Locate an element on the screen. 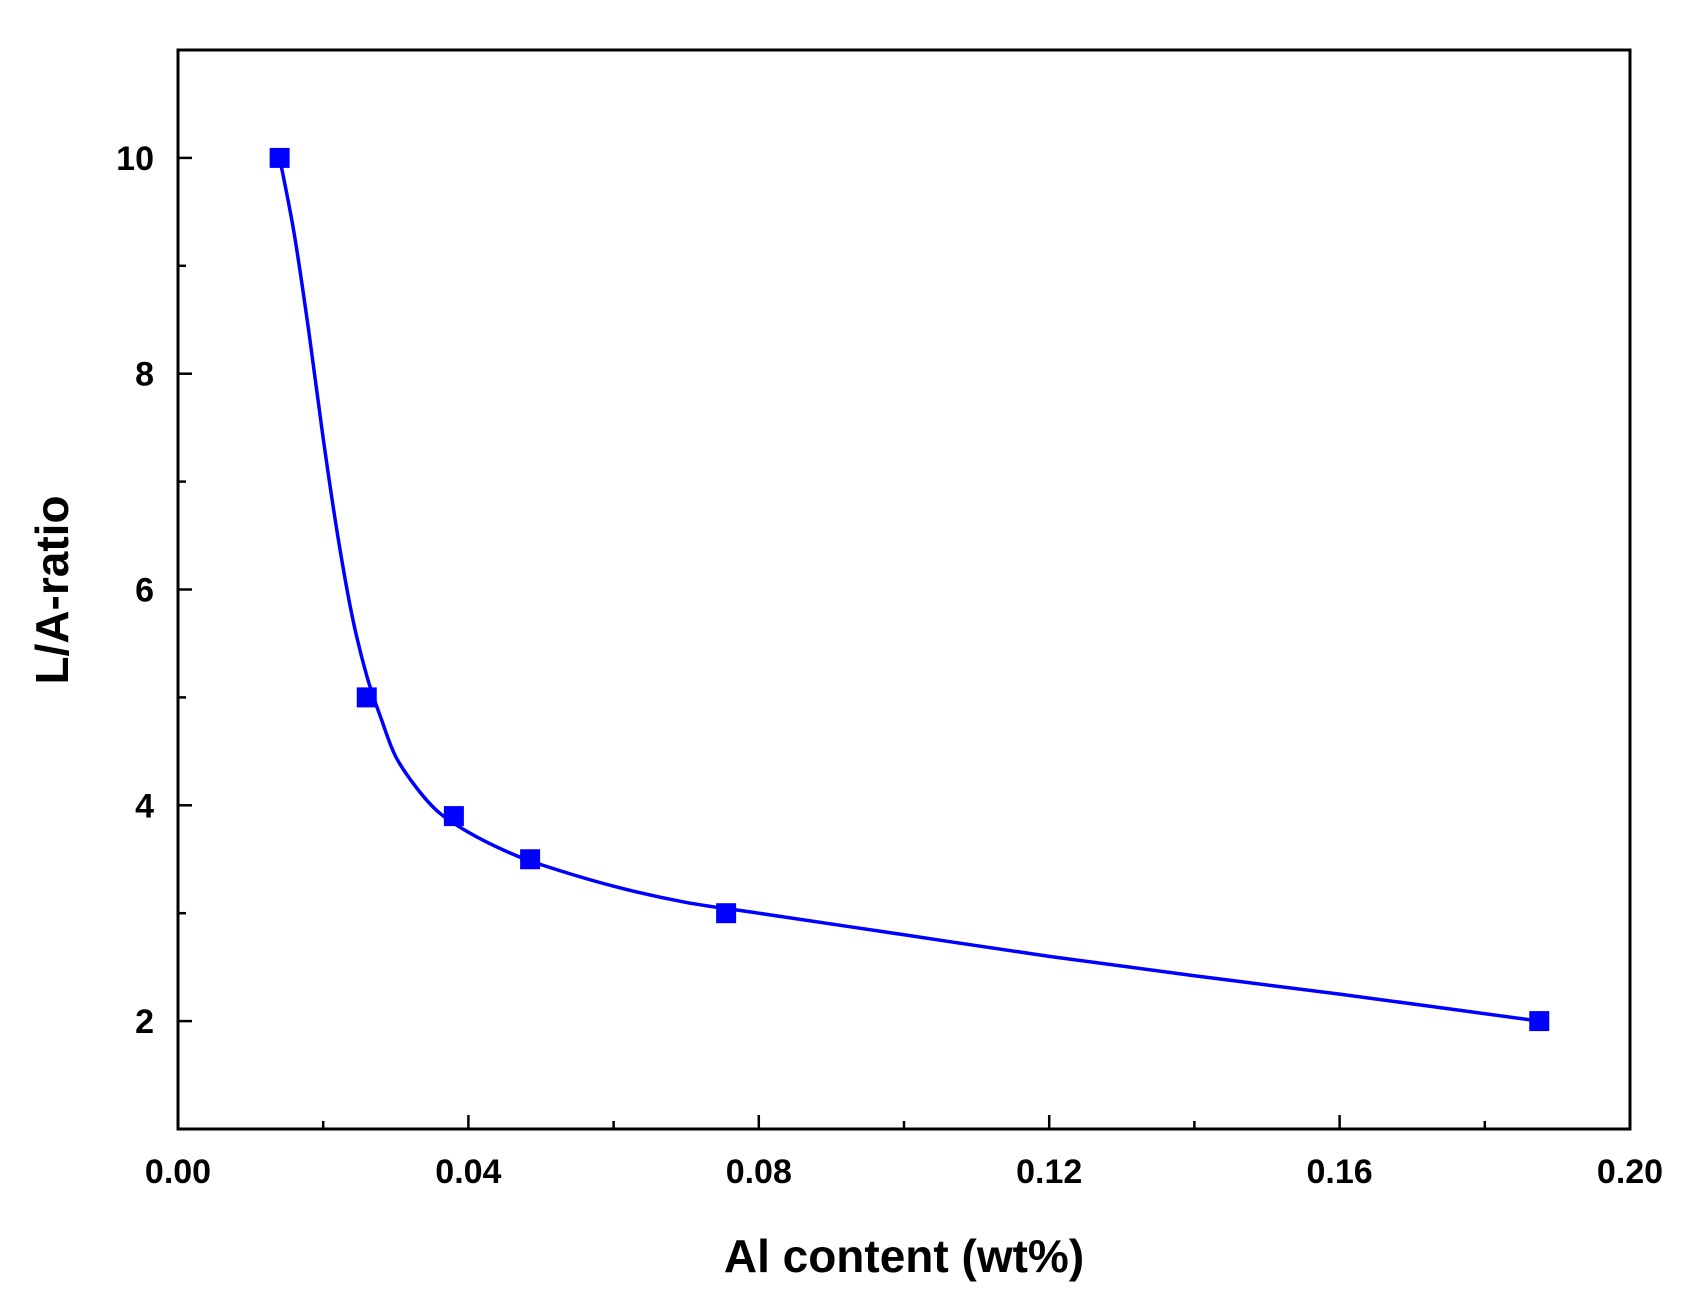  y-tick-label: 8 is located at coordinates (144, 375).